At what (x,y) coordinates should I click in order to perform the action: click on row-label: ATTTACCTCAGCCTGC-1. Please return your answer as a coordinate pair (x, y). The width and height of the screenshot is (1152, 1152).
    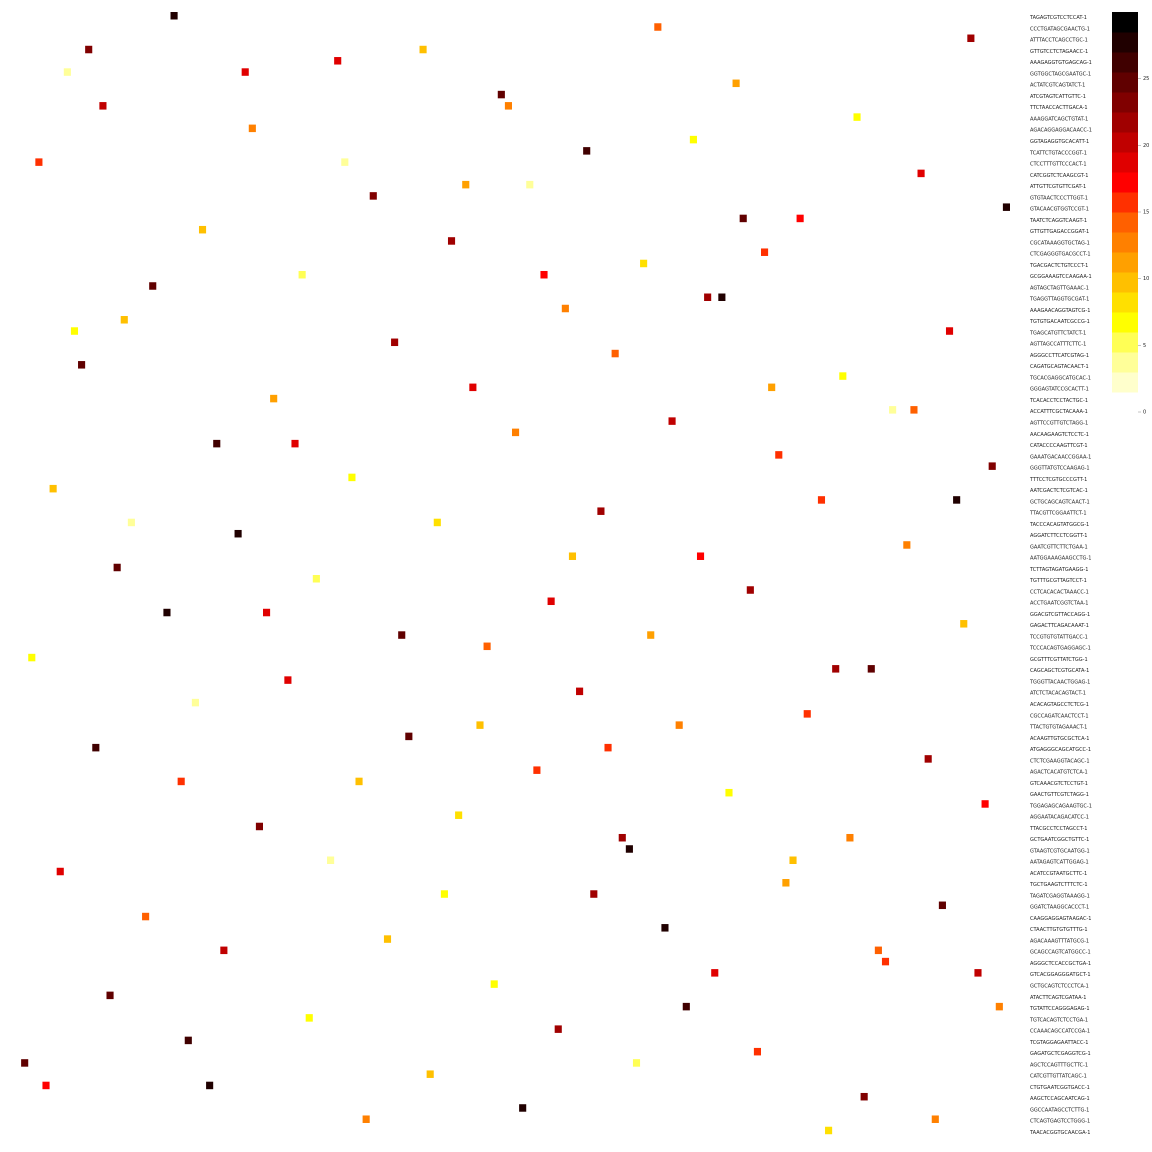
    Looking at the image, I should click on (1059, 41).